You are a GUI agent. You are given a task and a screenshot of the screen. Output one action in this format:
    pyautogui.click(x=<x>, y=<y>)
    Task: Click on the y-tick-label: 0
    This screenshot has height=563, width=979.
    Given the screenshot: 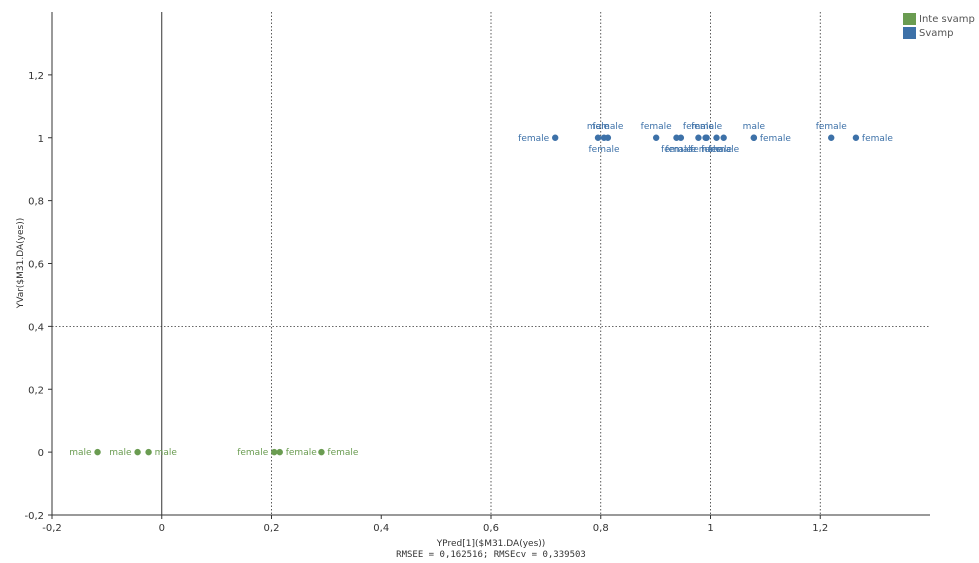 What is the action you would take?
    pyautogui.click(x=41, y=453)
    